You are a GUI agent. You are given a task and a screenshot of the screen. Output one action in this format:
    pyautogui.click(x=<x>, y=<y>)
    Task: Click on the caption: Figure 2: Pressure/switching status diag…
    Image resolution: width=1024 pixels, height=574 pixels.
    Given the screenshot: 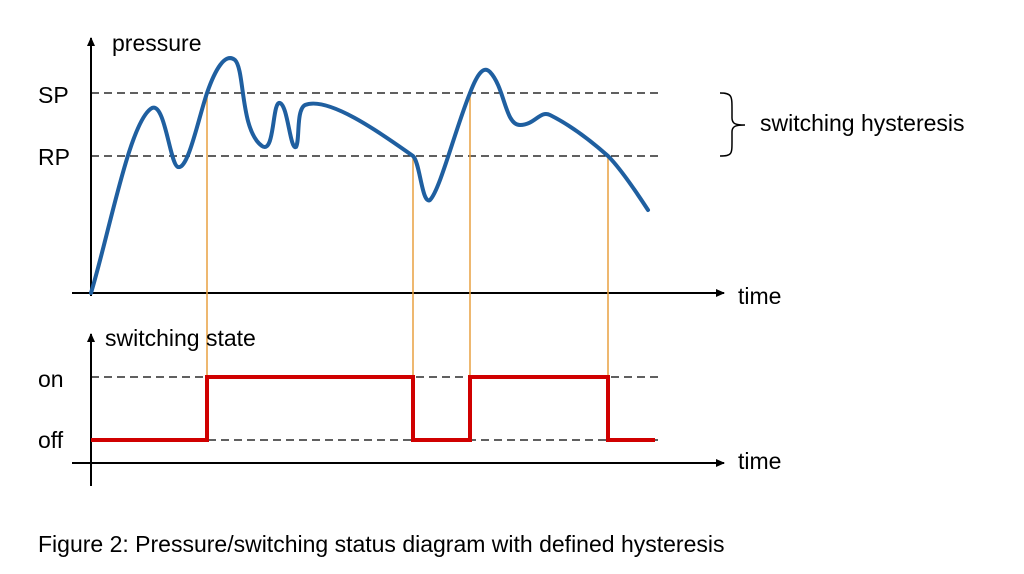 What is the action you would take?
    pyautogui.click(x=381, y=544)
    